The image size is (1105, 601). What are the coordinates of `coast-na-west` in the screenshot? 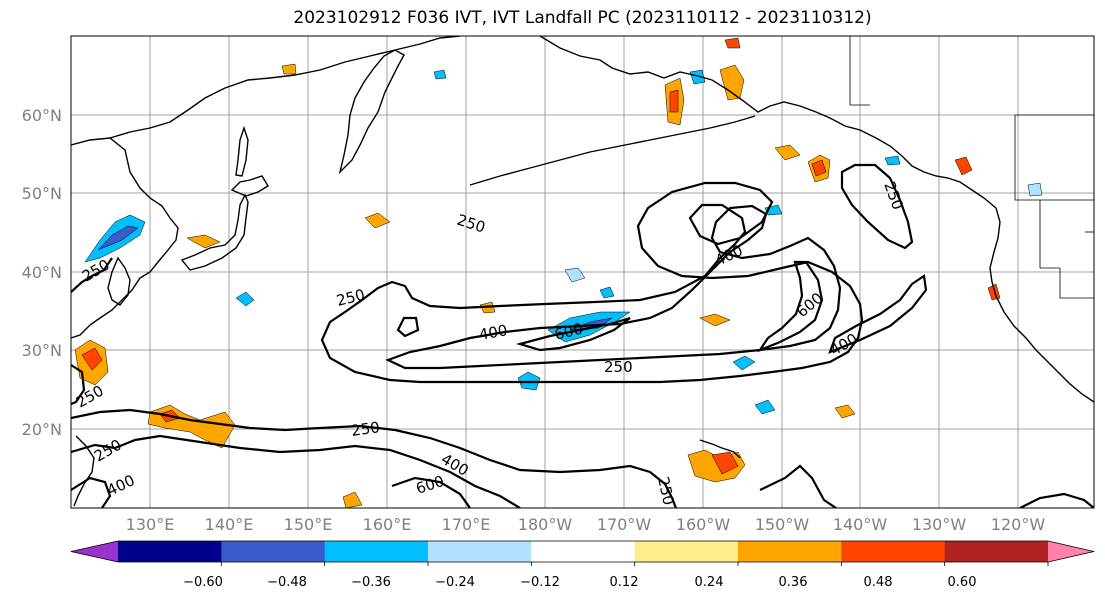 It's located at (1041, 305).